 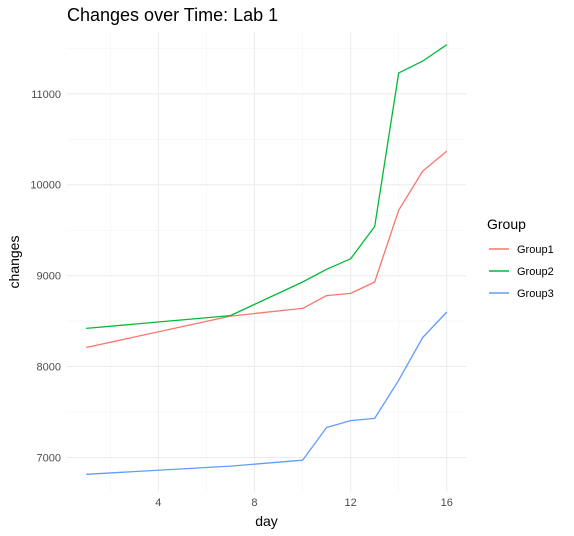 What do you see at coordinates (49, 277) in the screenshot?
I see `y-tick-label: 9000` at bounding box center [49, 277].